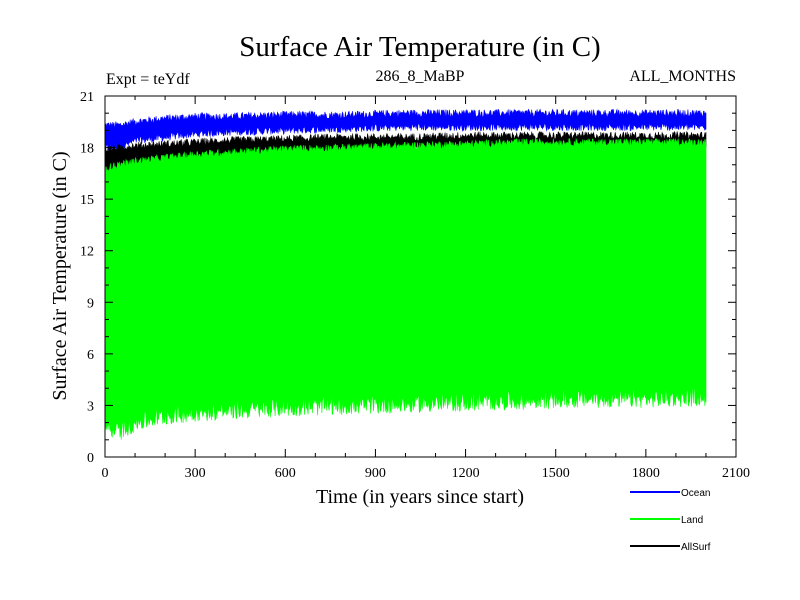 This screenshot has width=800, height=600. What do you see at coordinates (375, 473) in the screenshot?
I see `x-tick-label: 900` at bounding box center [375, 473].